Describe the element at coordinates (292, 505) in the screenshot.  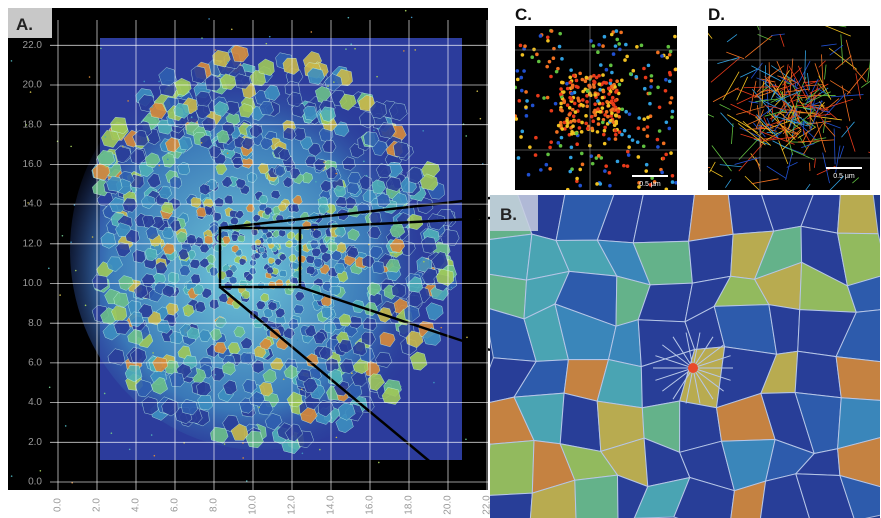
I see `x-tick-label: 12.0` at that location.